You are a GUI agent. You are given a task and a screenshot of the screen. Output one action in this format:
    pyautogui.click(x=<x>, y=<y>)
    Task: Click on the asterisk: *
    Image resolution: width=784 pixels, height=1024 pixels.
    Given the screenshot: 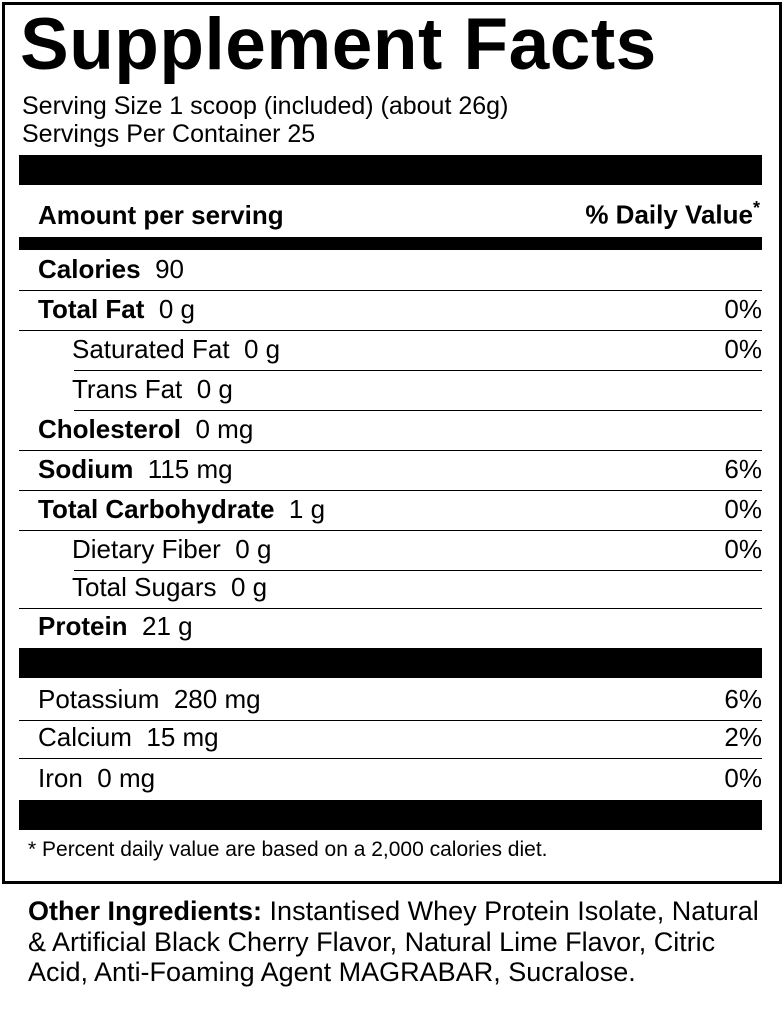 What is the action you would take?
    pyautogui.click(x=756, y=208)
    